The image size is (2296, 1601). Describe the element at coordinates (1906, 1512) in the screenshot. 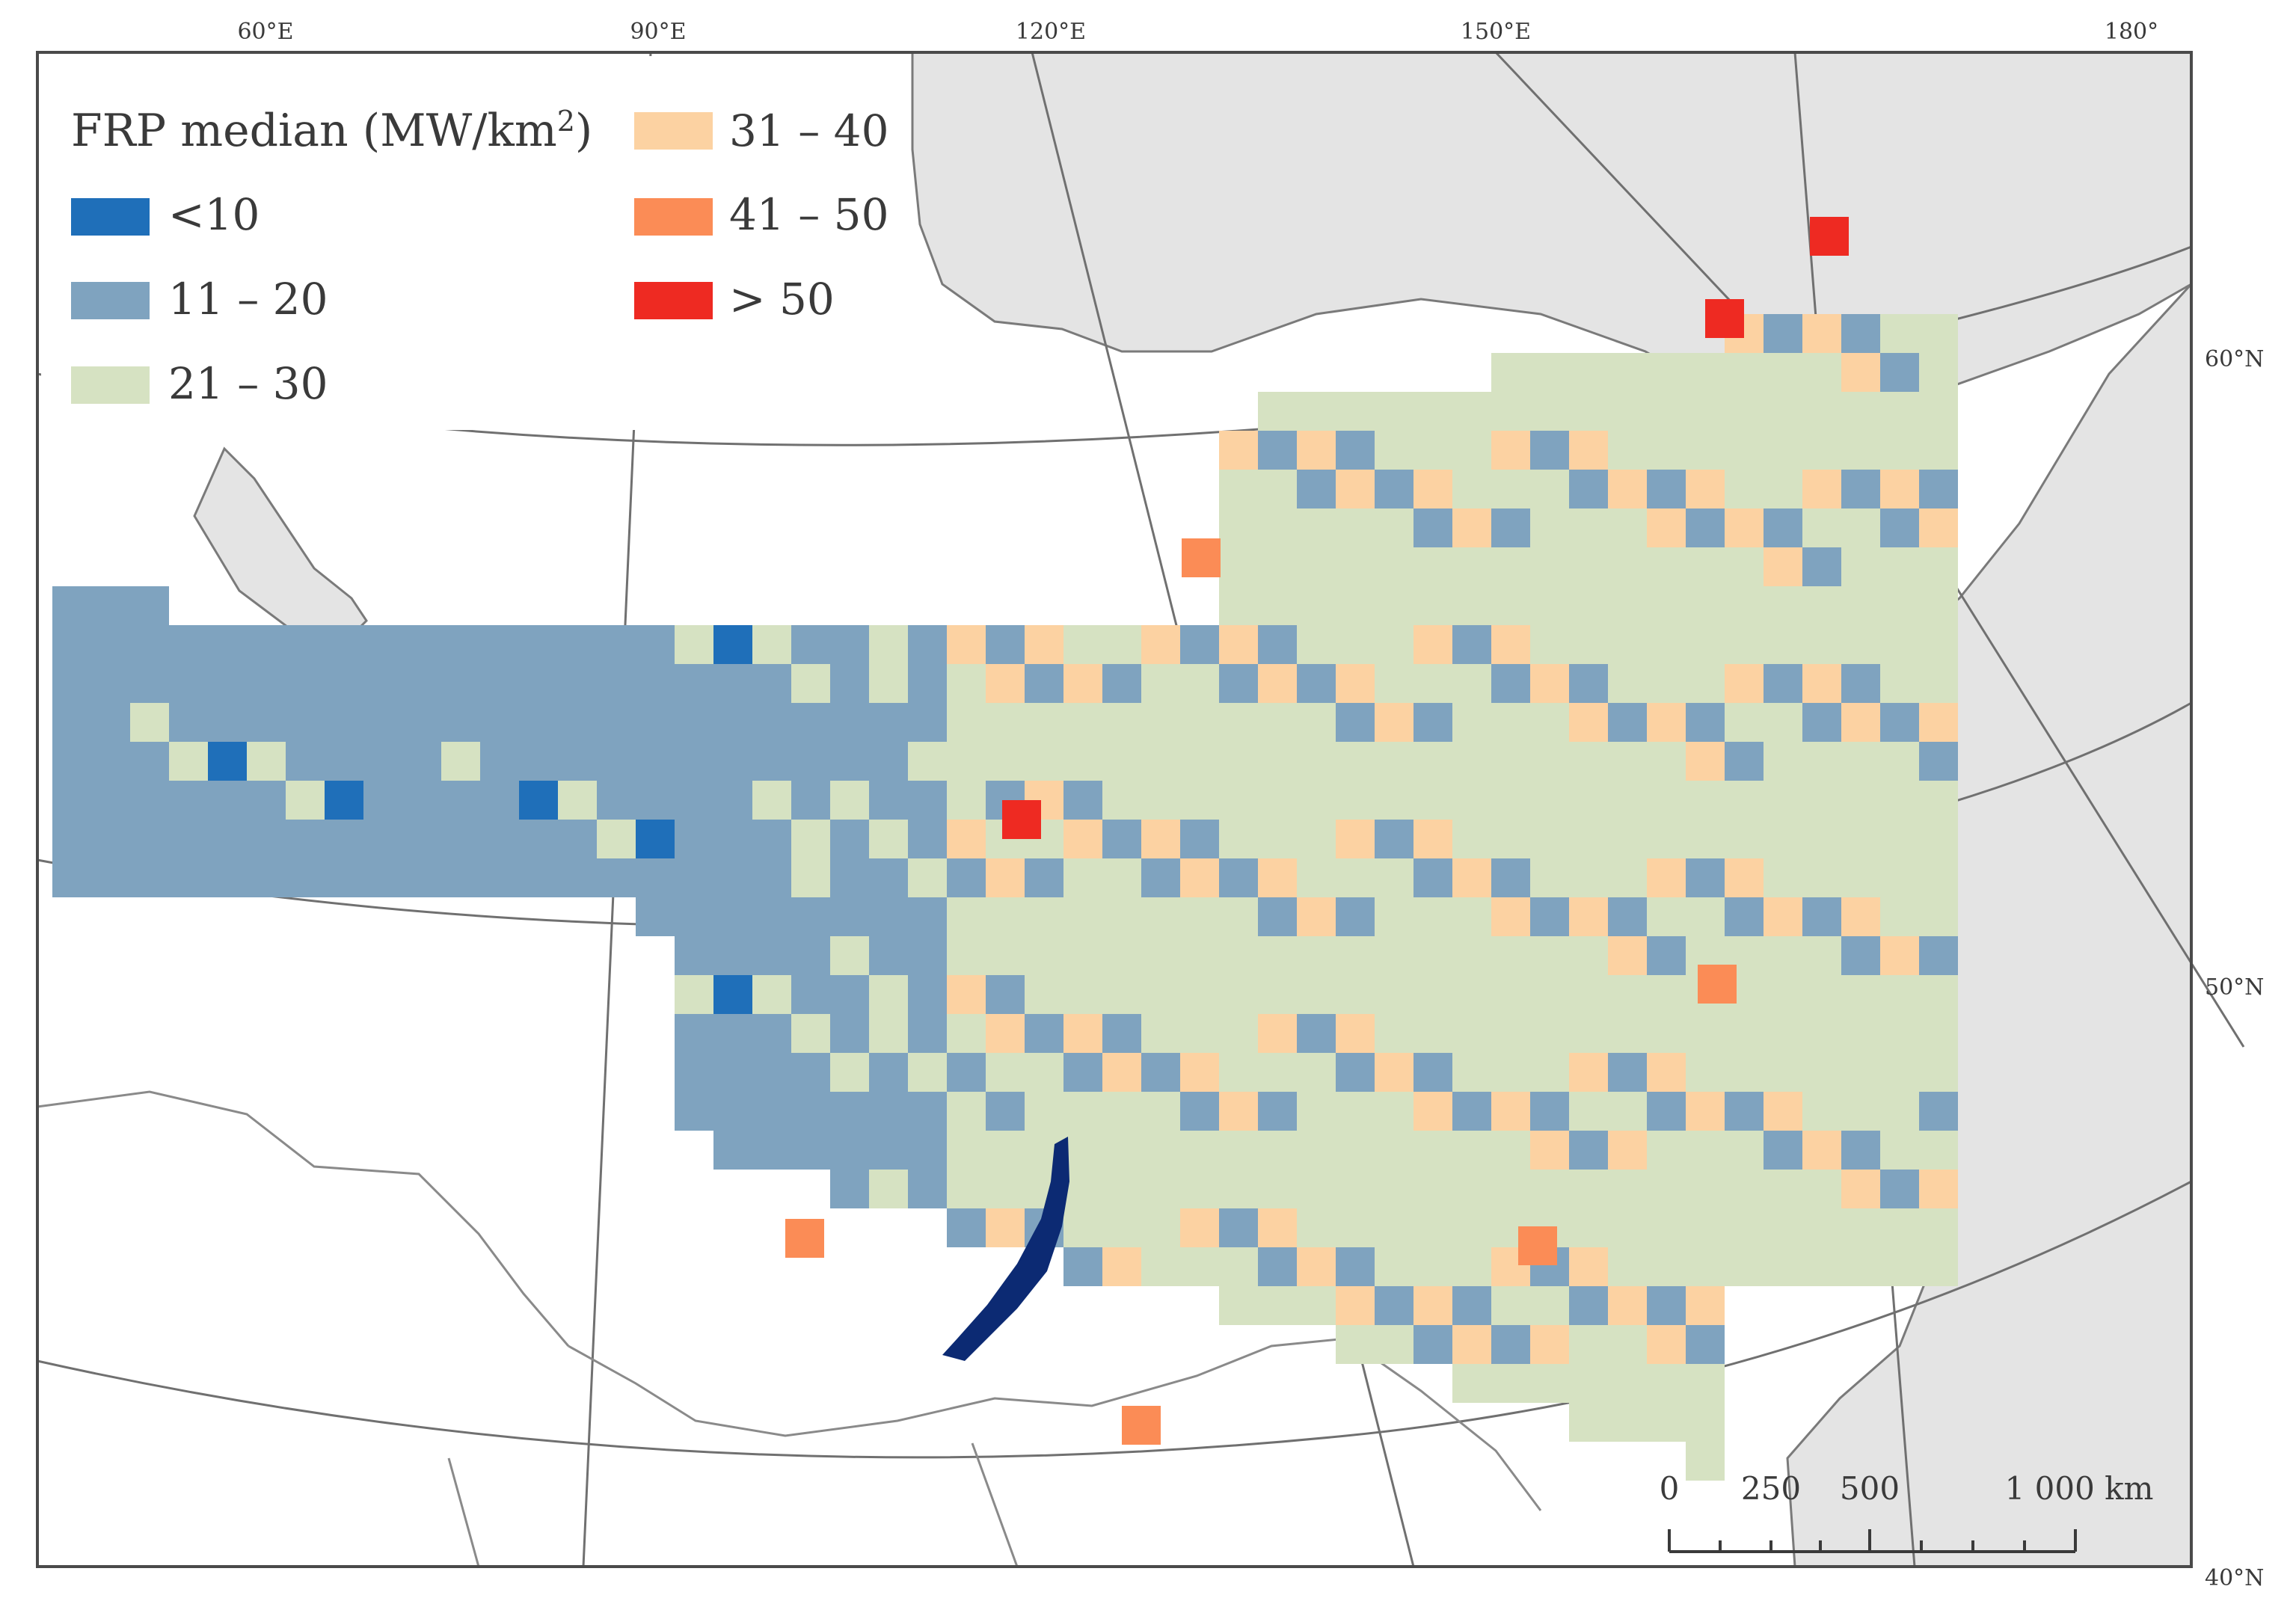

I see `scale-bar: 0 250 500 1 000 km` at that location.